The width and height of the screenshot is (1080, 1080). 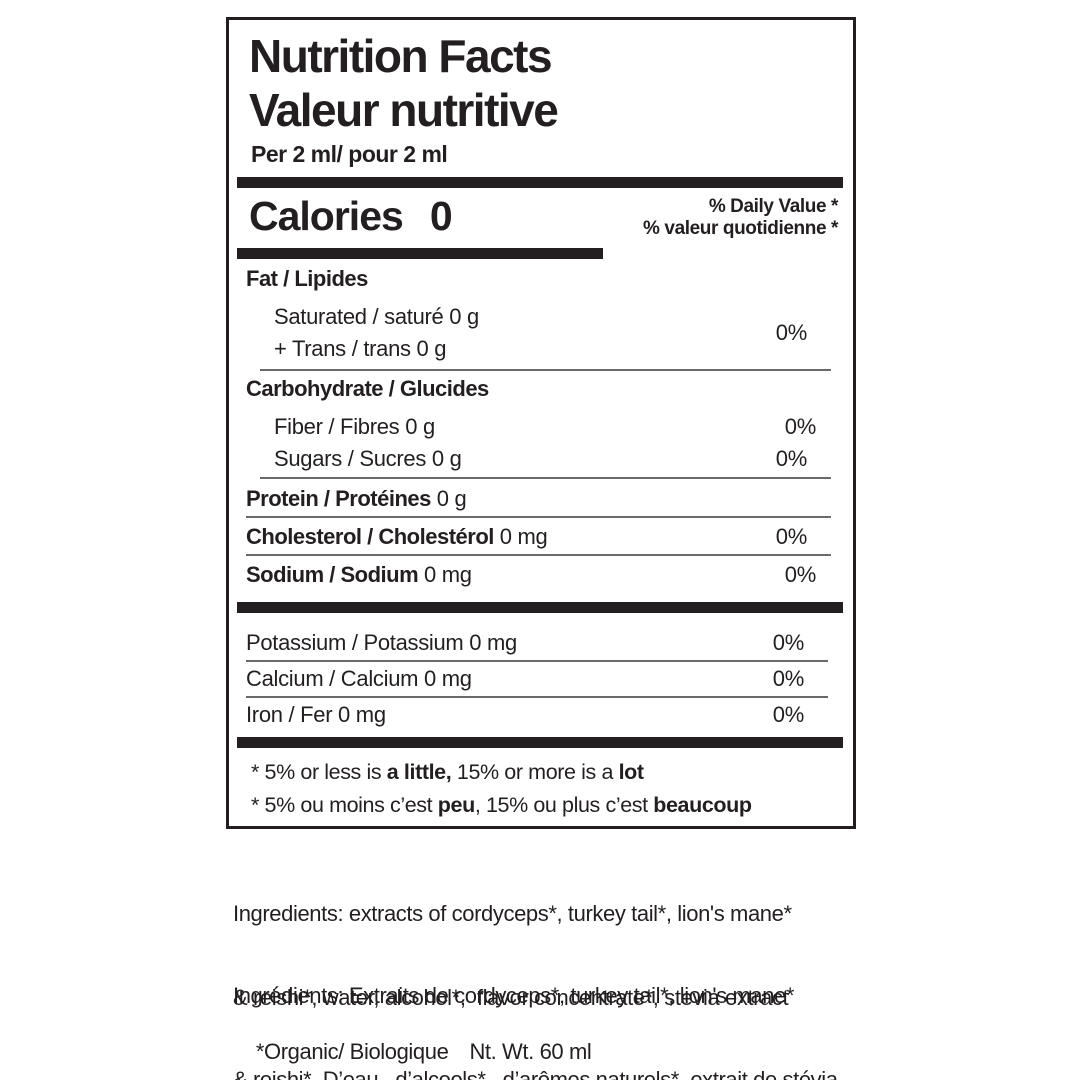 What do you see at coordinates (791, 333) in the screenshot?
I see `saturated-trans-dv: 0%` at bounding box center [791, 333].